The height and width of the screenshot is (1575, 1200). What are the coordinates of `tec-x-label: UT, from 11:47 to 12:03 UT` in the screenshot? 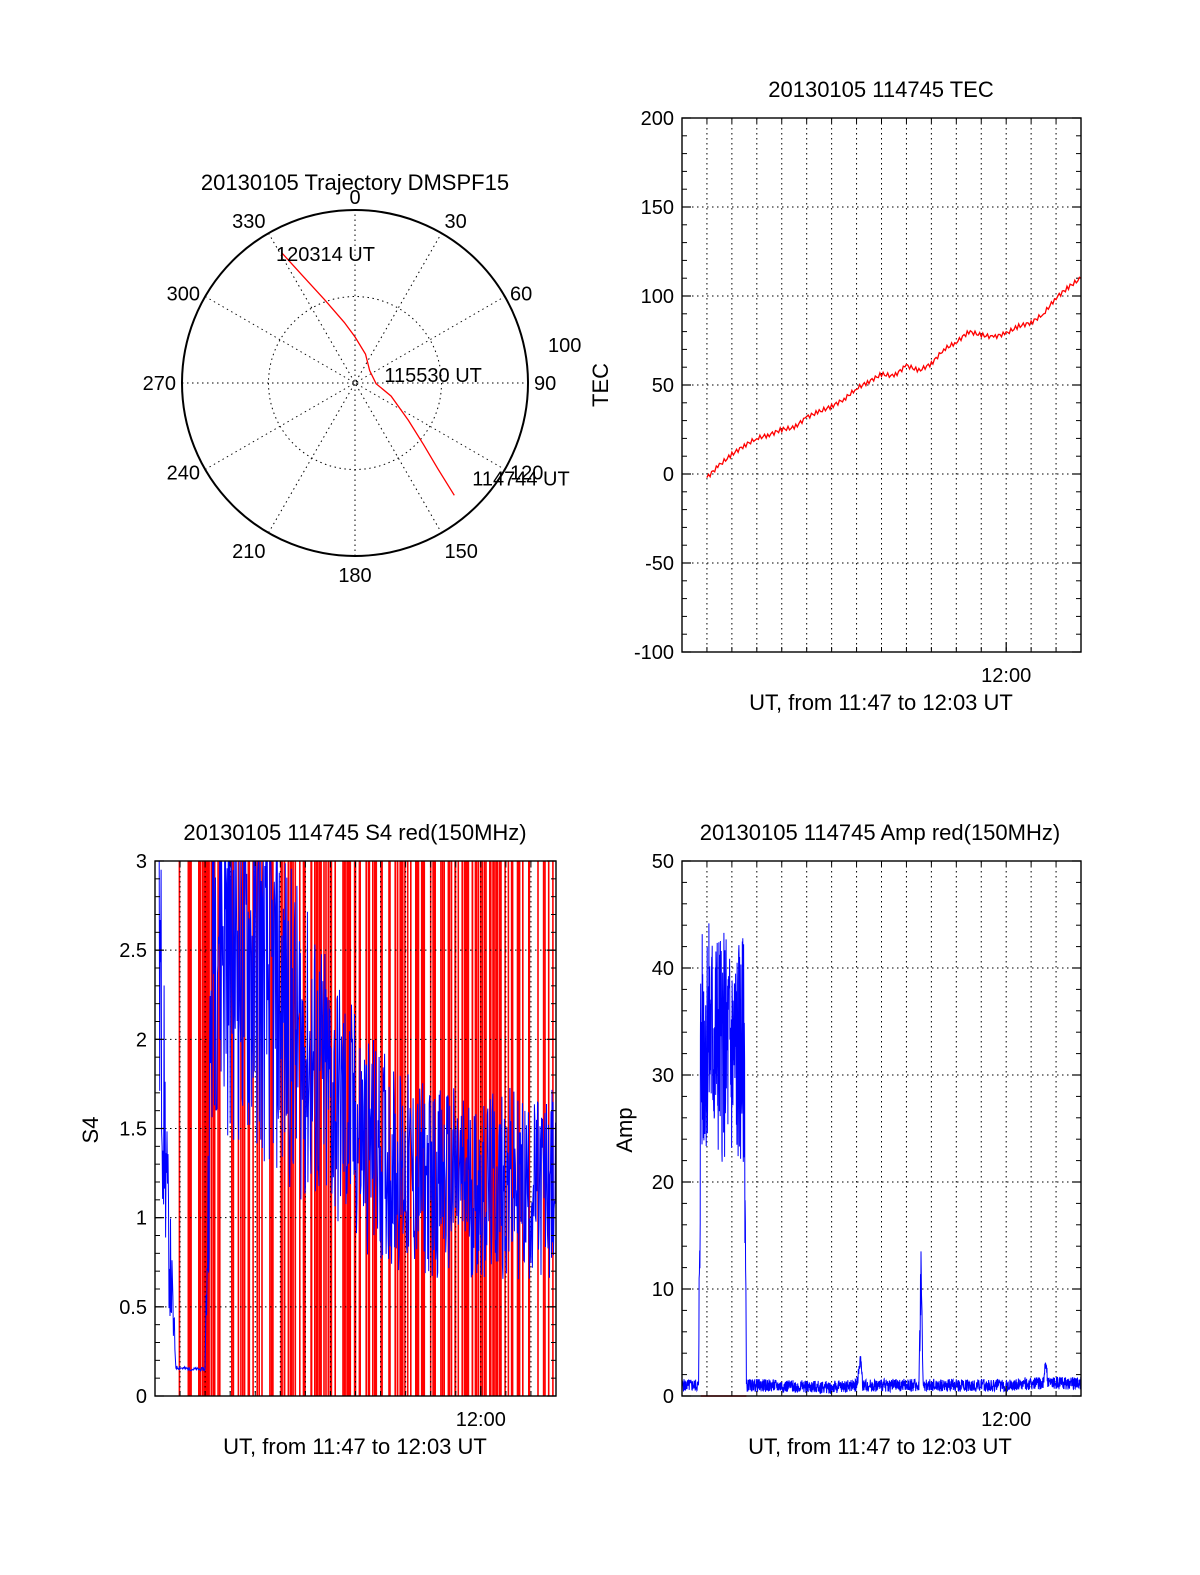 It's located at (881, 702).